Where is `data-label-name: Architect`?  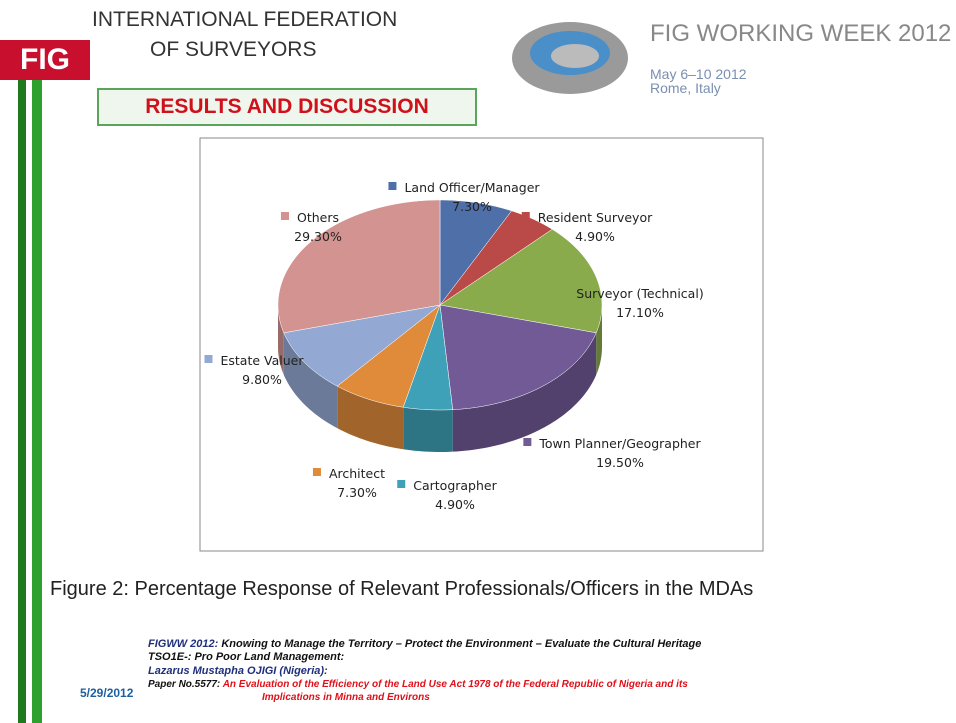
data-label-name: Architect is located at coordinates (357, 473).